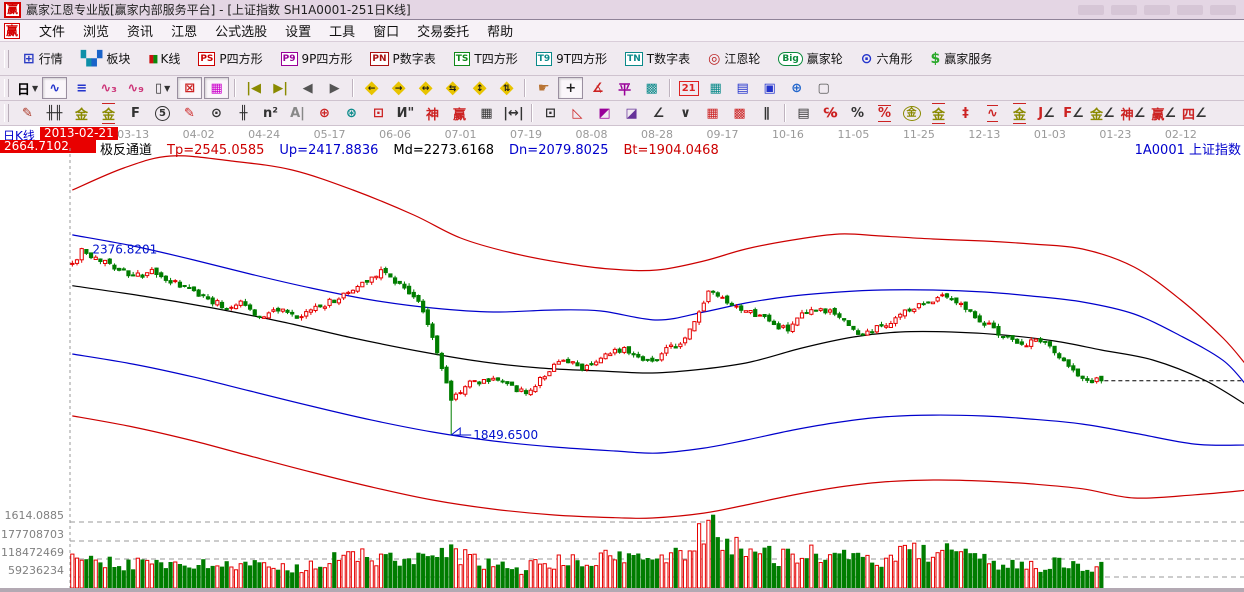 The height and width of the screenshot is (592, 1244). I want to click on toolbar-item-p-square: PS P四方形, so click(230, 59).